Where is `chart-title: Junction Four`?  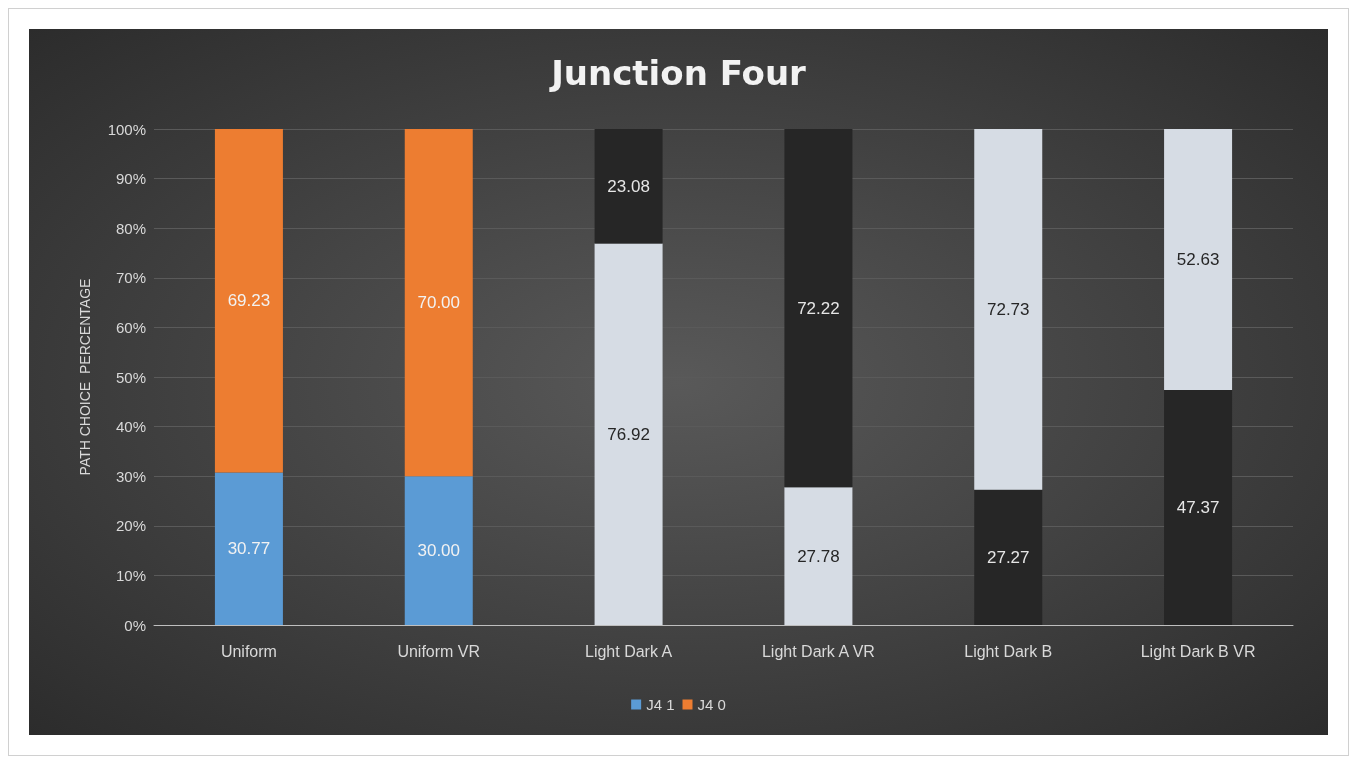 chart-title: Junction Four is located at coordinates (678, 73).